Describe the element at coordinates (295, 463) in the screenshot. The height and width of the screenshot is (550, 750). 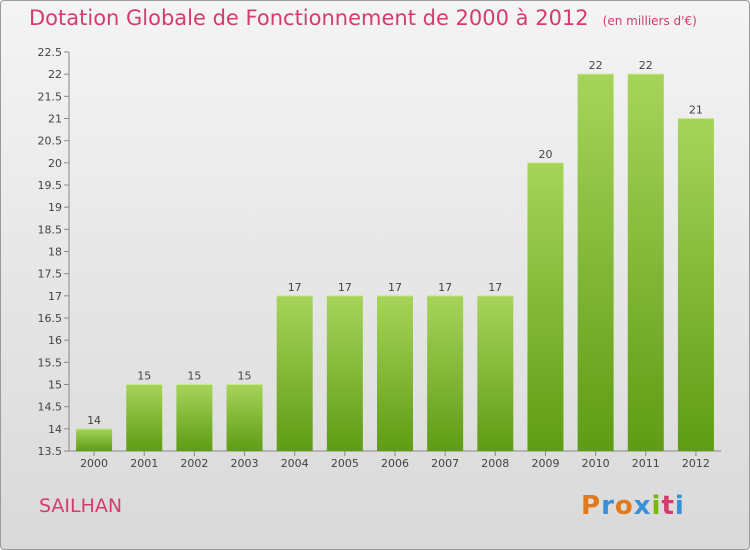
I see `x-tick-label: 2004` at that location.